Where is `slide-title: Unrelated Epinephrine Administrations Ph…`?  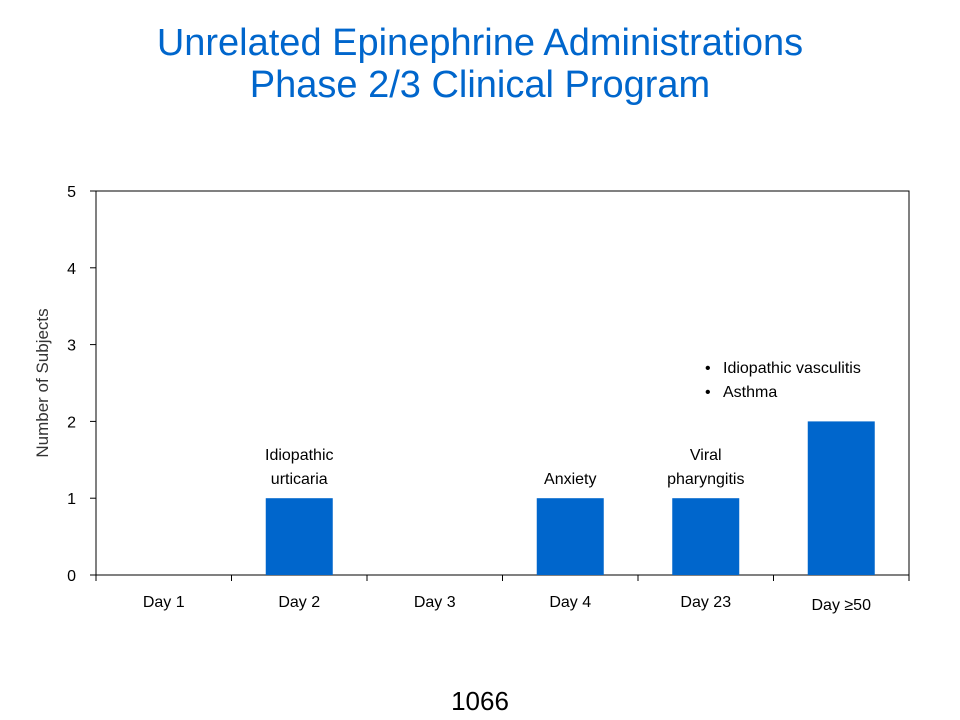 slide-title: Unrelated Epinephrine Administrations Ph… is located at coordinates (480, 64).